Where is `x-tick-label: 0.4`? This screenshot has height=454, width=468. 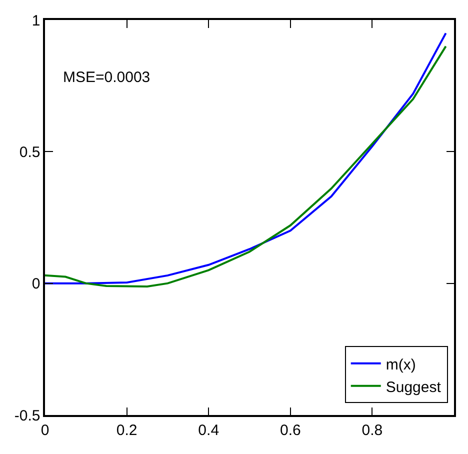 x-tick-label: 0.4 is located at coordinates (209, 430).